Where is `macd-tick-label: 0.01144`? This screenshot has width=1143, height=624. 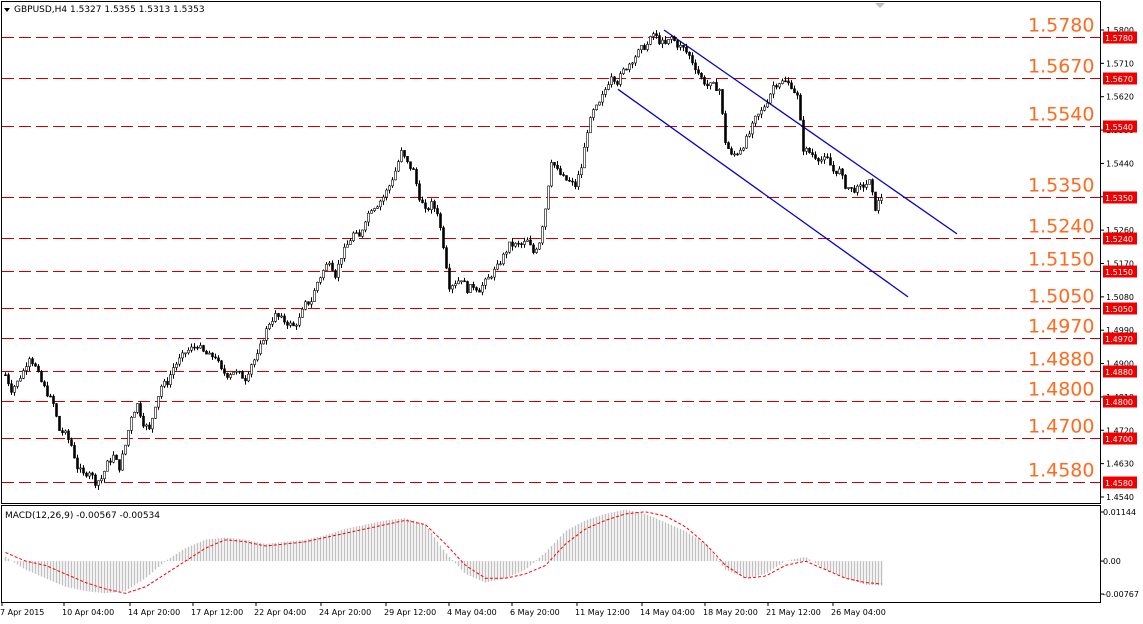
macd-tick-label: 0.01144 is located at coordinates (1119, 512).